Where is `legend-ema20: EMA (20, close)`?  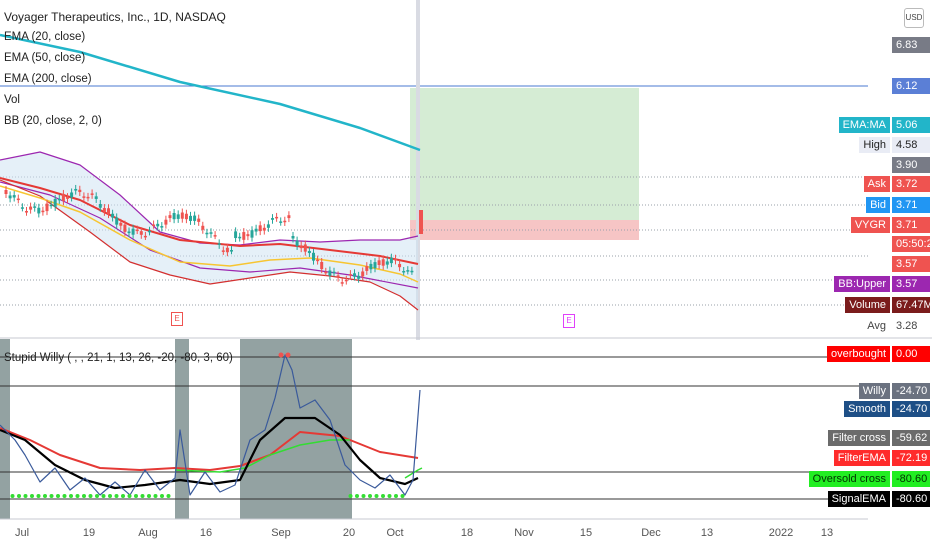 legend-ema20: EMA (20, close) is located at coordinates (45, 37).